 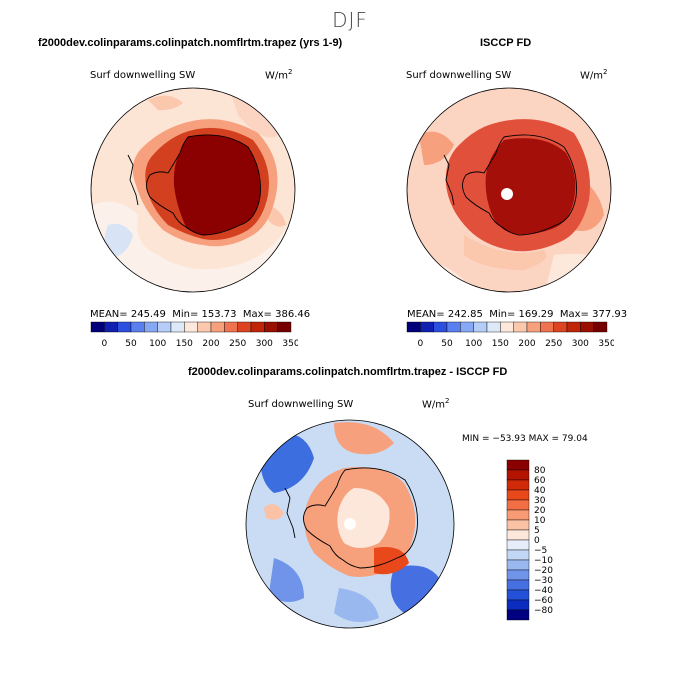 What do you see at coordinates (543, 571) in the screenshot?
I see `colorbar-tick-label: −20` at bounding box center [543, 571].